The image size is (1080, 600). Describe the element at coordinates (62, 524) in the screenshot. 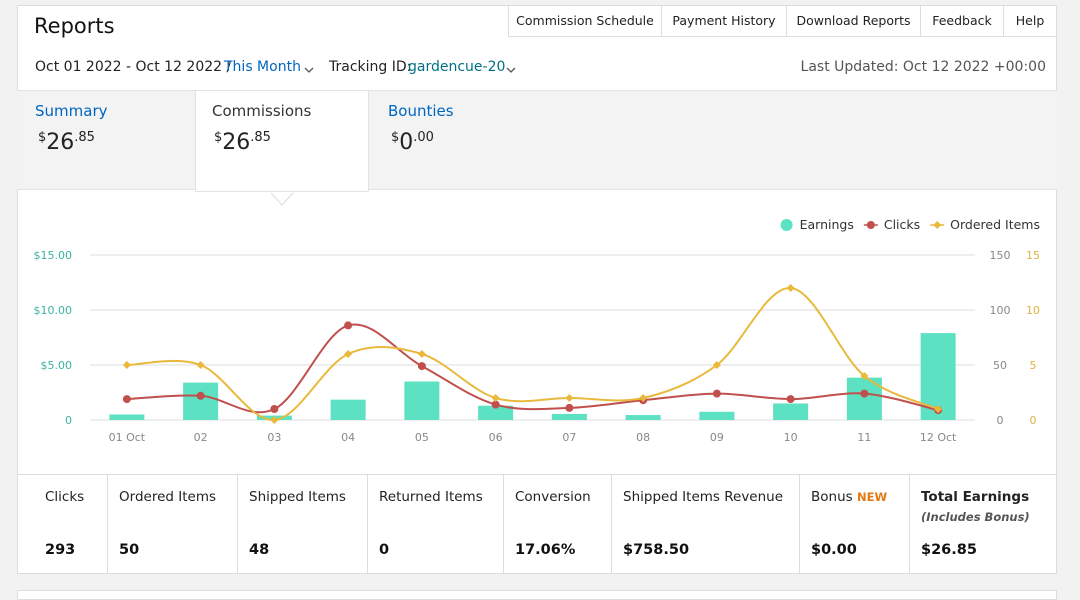

I see `stat-cell: Clicks 293` at that location.